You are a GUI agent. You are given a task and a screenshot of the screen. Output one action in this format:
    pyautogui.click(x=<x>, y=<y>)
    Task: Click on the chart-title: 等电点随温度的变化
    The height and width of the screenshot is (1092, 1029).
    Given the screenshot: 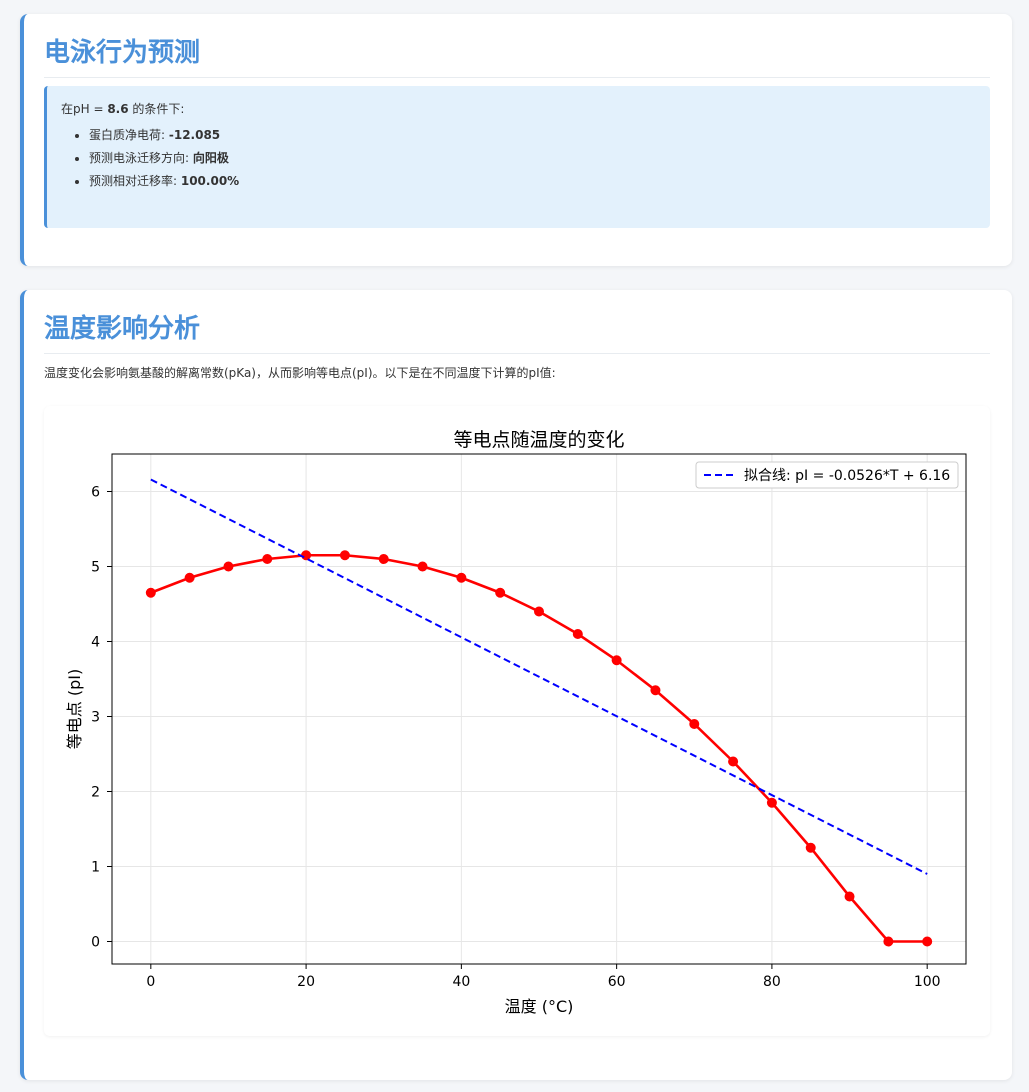 What is the action you would take?
    pyautogui.click(x=538, y=440)
    